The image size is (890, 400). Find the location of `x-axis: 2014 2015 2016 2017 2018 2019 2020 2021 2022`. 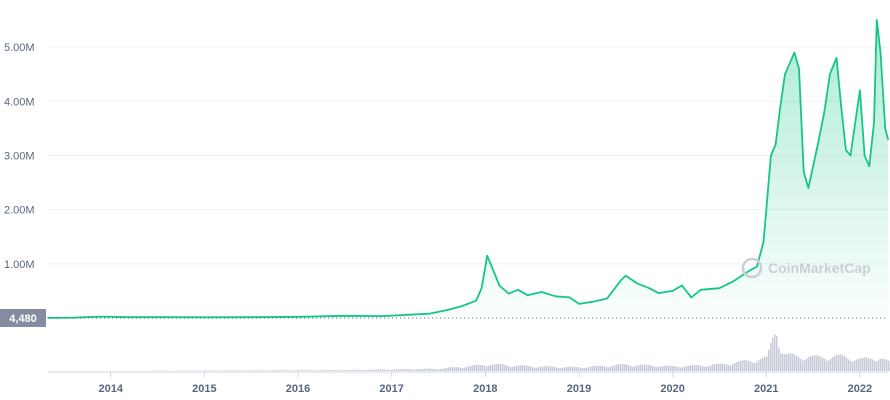

x-axis: 2014 2015 2016 2017 2018 2019 2020 2021 2022 is located at coordinates (485, 383).